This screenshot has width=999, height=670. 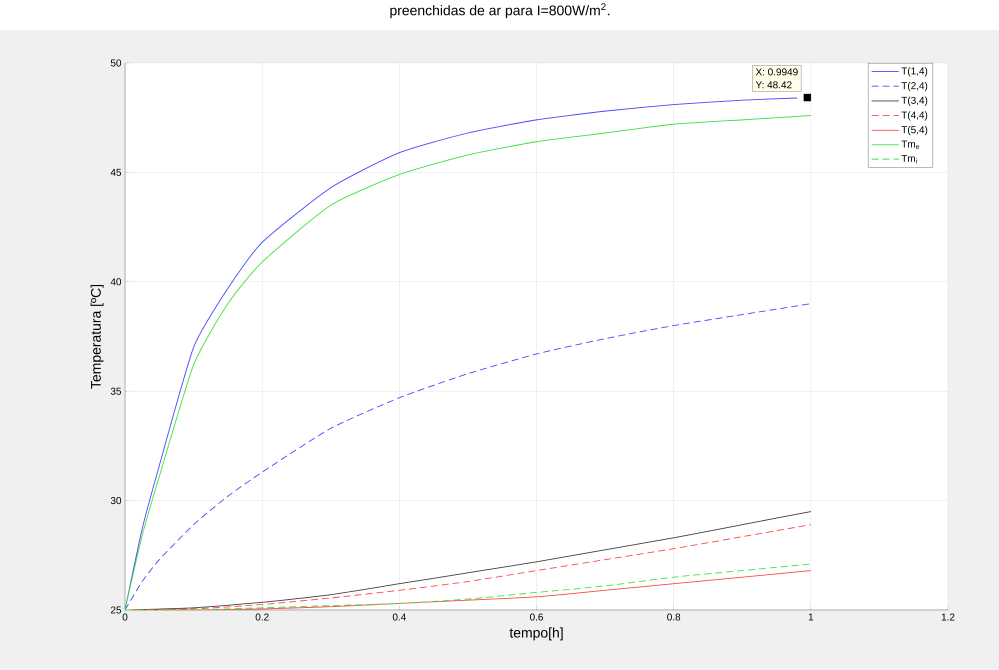 What do you see at coordinates (500, 10) in the screenshot?
I see `chart-title: preenchidas de ar para I=800W/m$^{2}$.` at bounding box center [500, 10].